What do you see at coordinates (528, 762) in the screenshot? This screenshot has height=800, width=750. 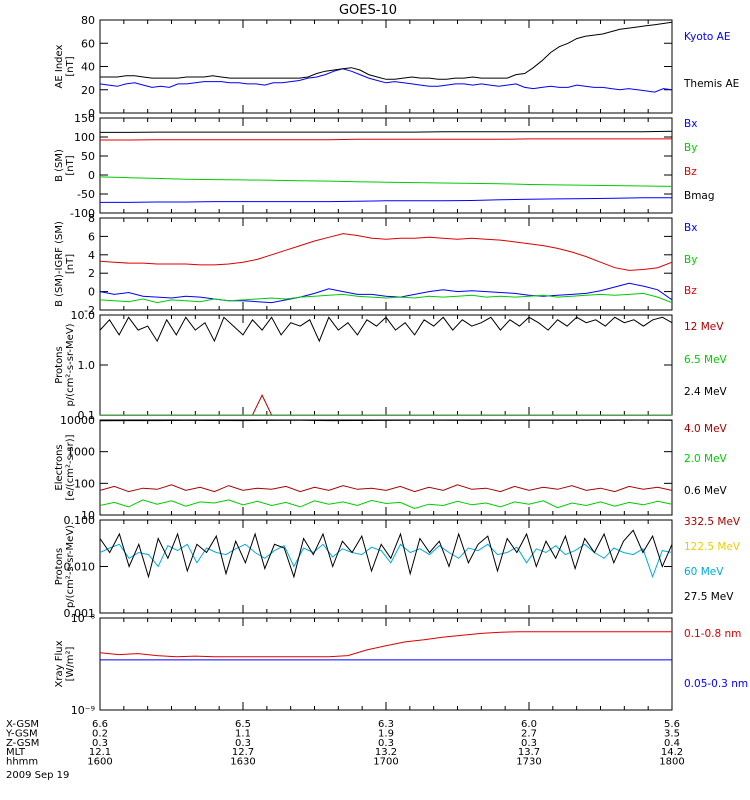 I see `ephem-value: 1730` at bounding box center [528, 762].